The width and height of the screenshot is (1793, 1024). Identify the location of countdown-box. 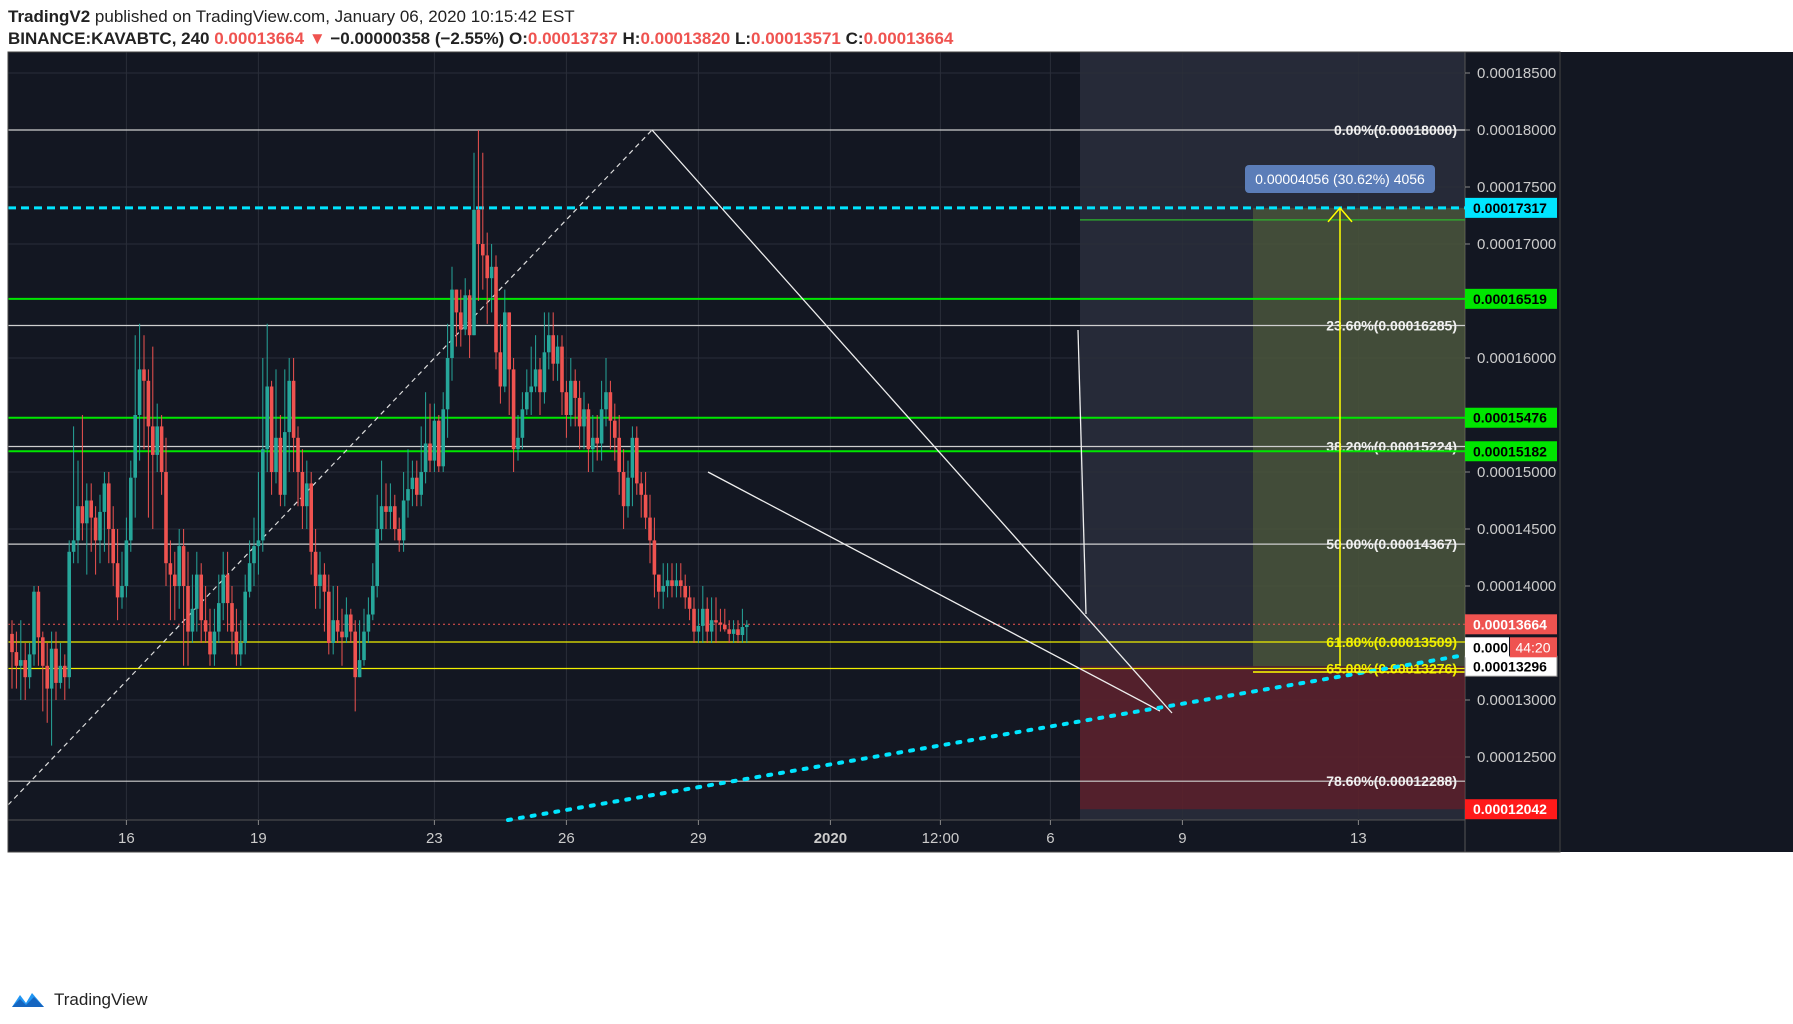
(1533, 647).